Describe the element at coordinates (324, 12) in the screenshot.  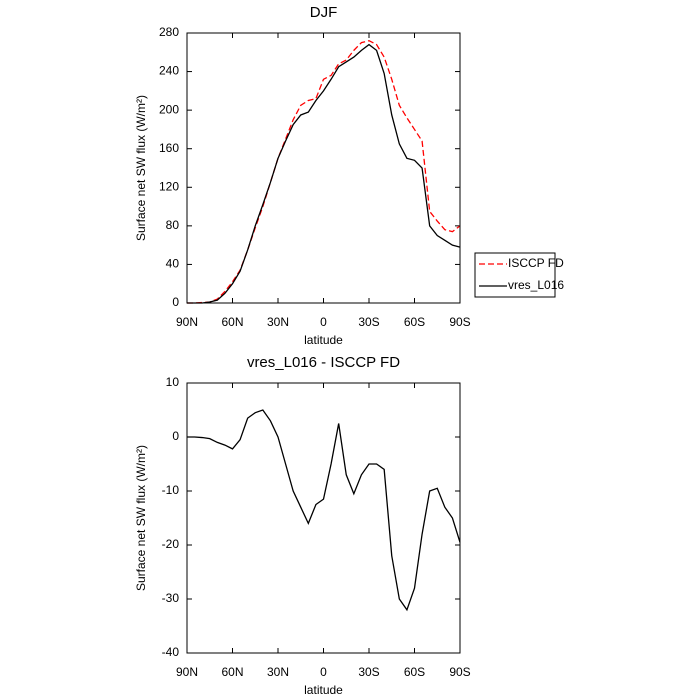
I see `chart-title: DJF` at that location.